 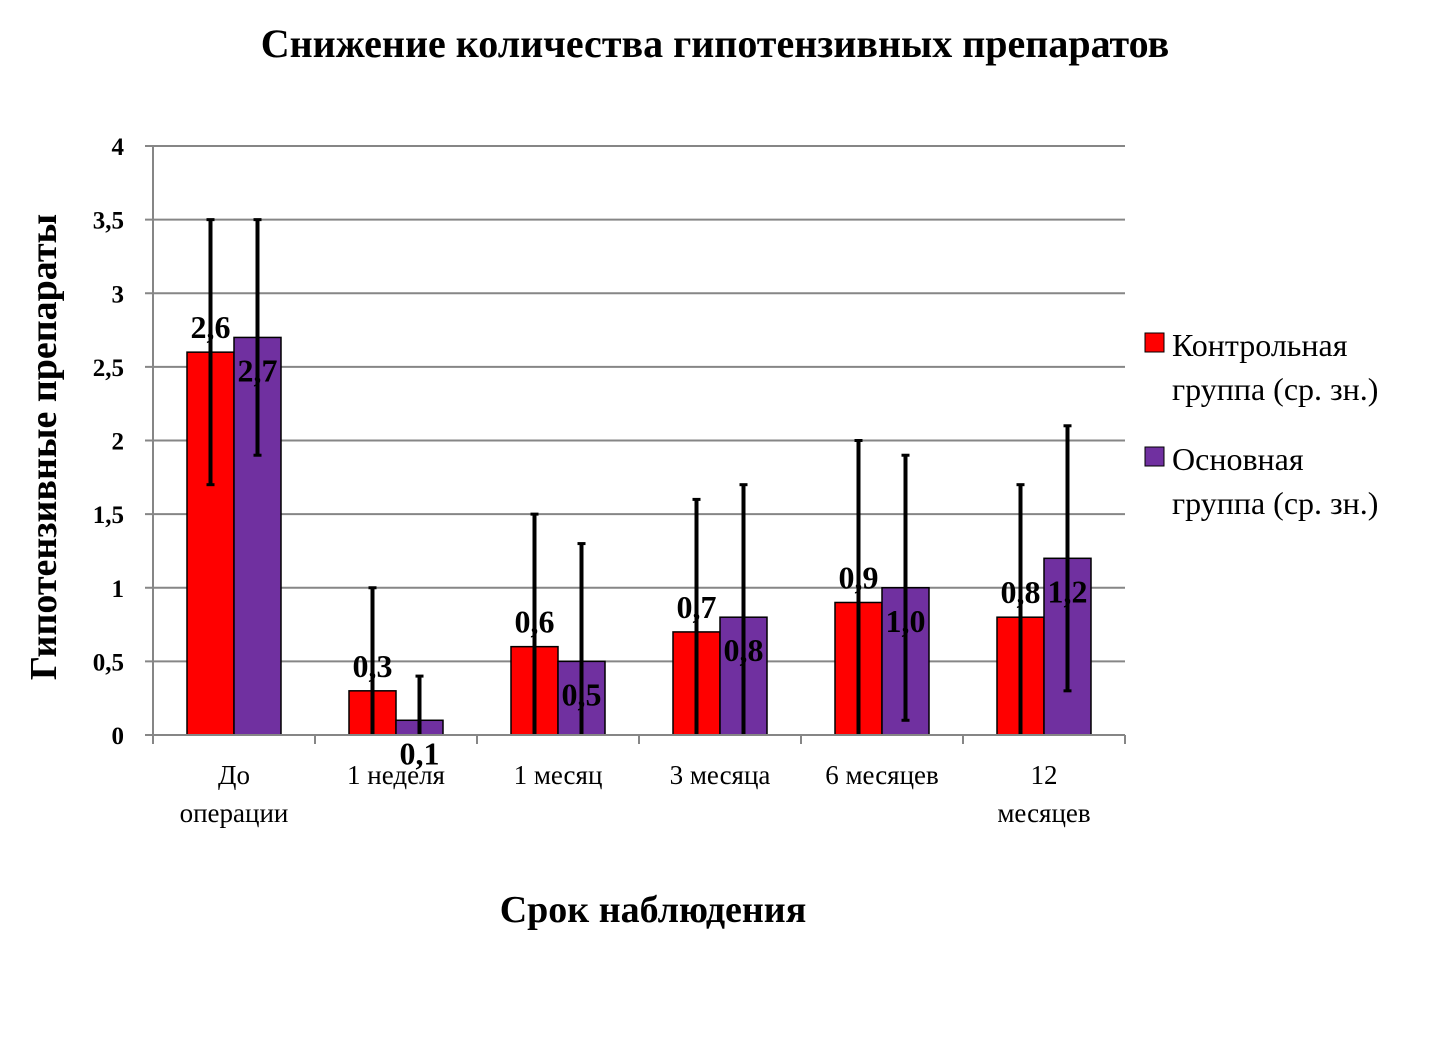 What do you see at coordinates (109, 442) in the screenshot?
I see `y-tick-labels: 0 0,5 1 1,5 2 2,5 3 3,5 4` at bounding box center [109, 442].